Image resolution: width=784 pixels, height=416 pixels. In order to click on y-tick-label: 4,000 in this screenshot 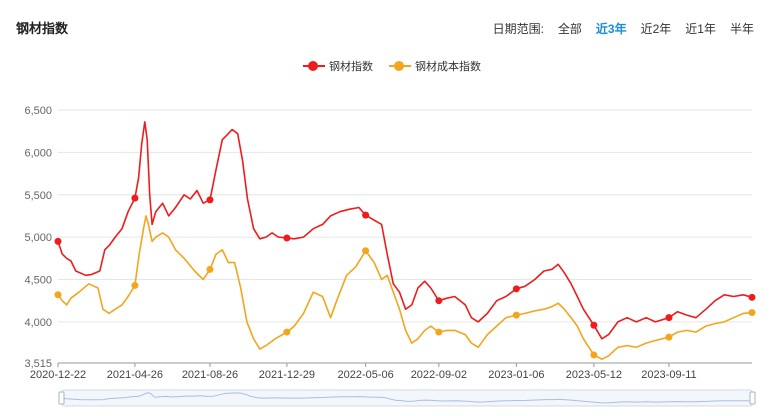, I will do `click(38, 323)`.